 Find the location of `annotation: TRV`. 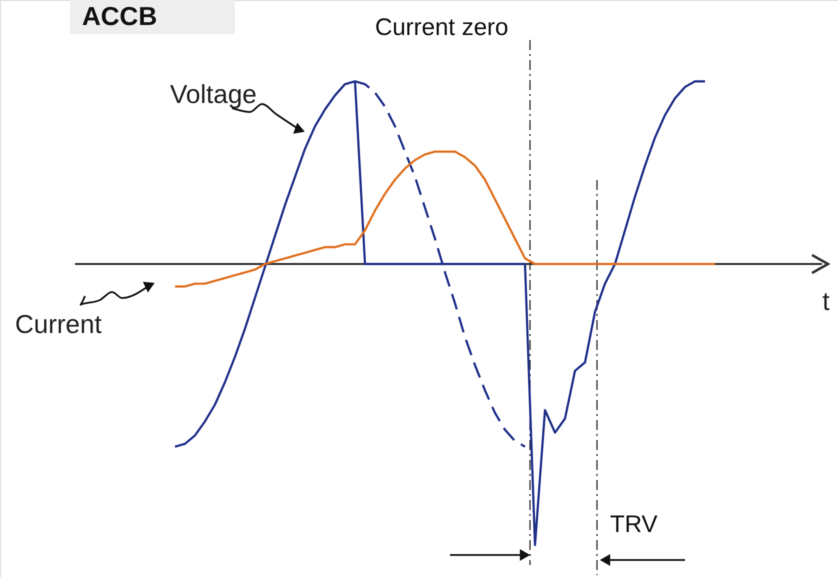

annotation: TRV is located at coordinates (634, 524).